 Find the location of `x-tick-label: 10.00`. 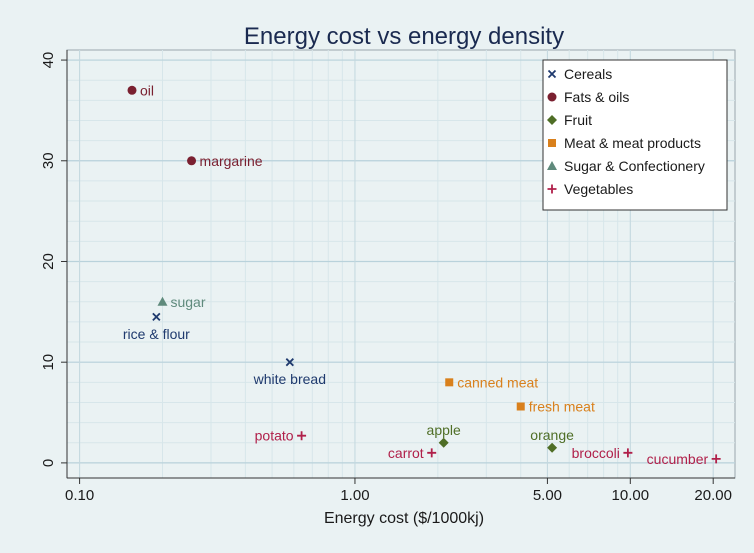

x-tick-label: 10.00 is located at coordinates (631, 495).